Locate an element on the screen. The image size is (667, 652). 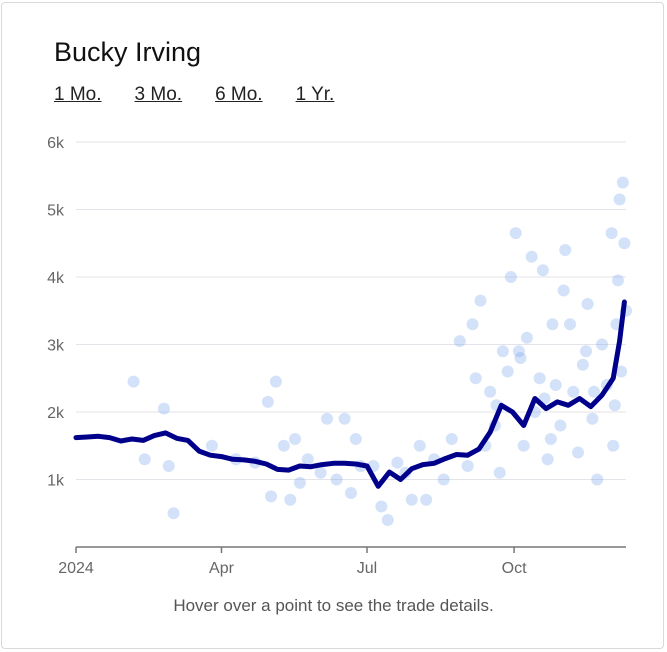
y-tick-label: 1k is located at coordinates (56, 481).